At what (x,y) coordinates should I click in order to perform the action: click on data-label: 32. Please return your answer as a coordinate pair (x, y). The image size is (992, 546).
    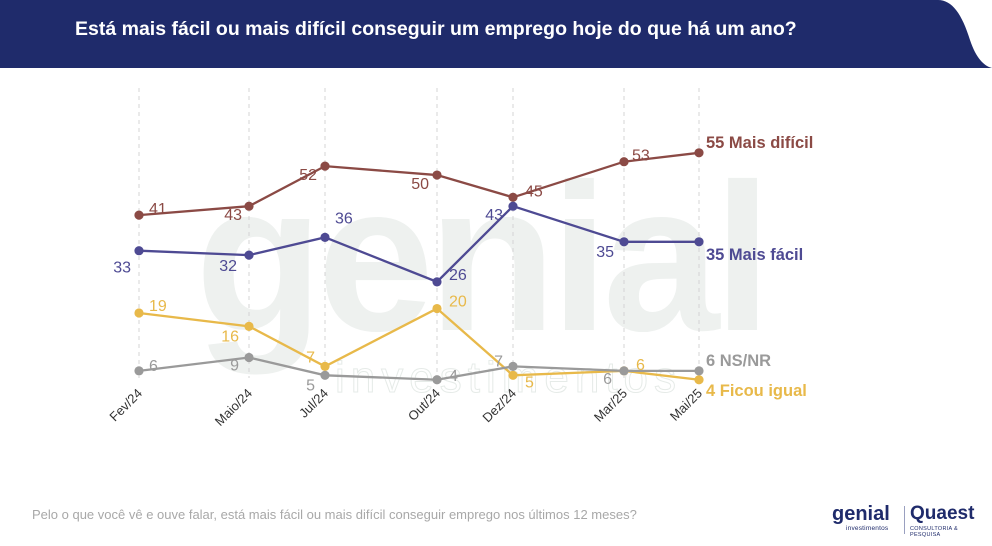
    Looking at the image, I should click on (228, 266).